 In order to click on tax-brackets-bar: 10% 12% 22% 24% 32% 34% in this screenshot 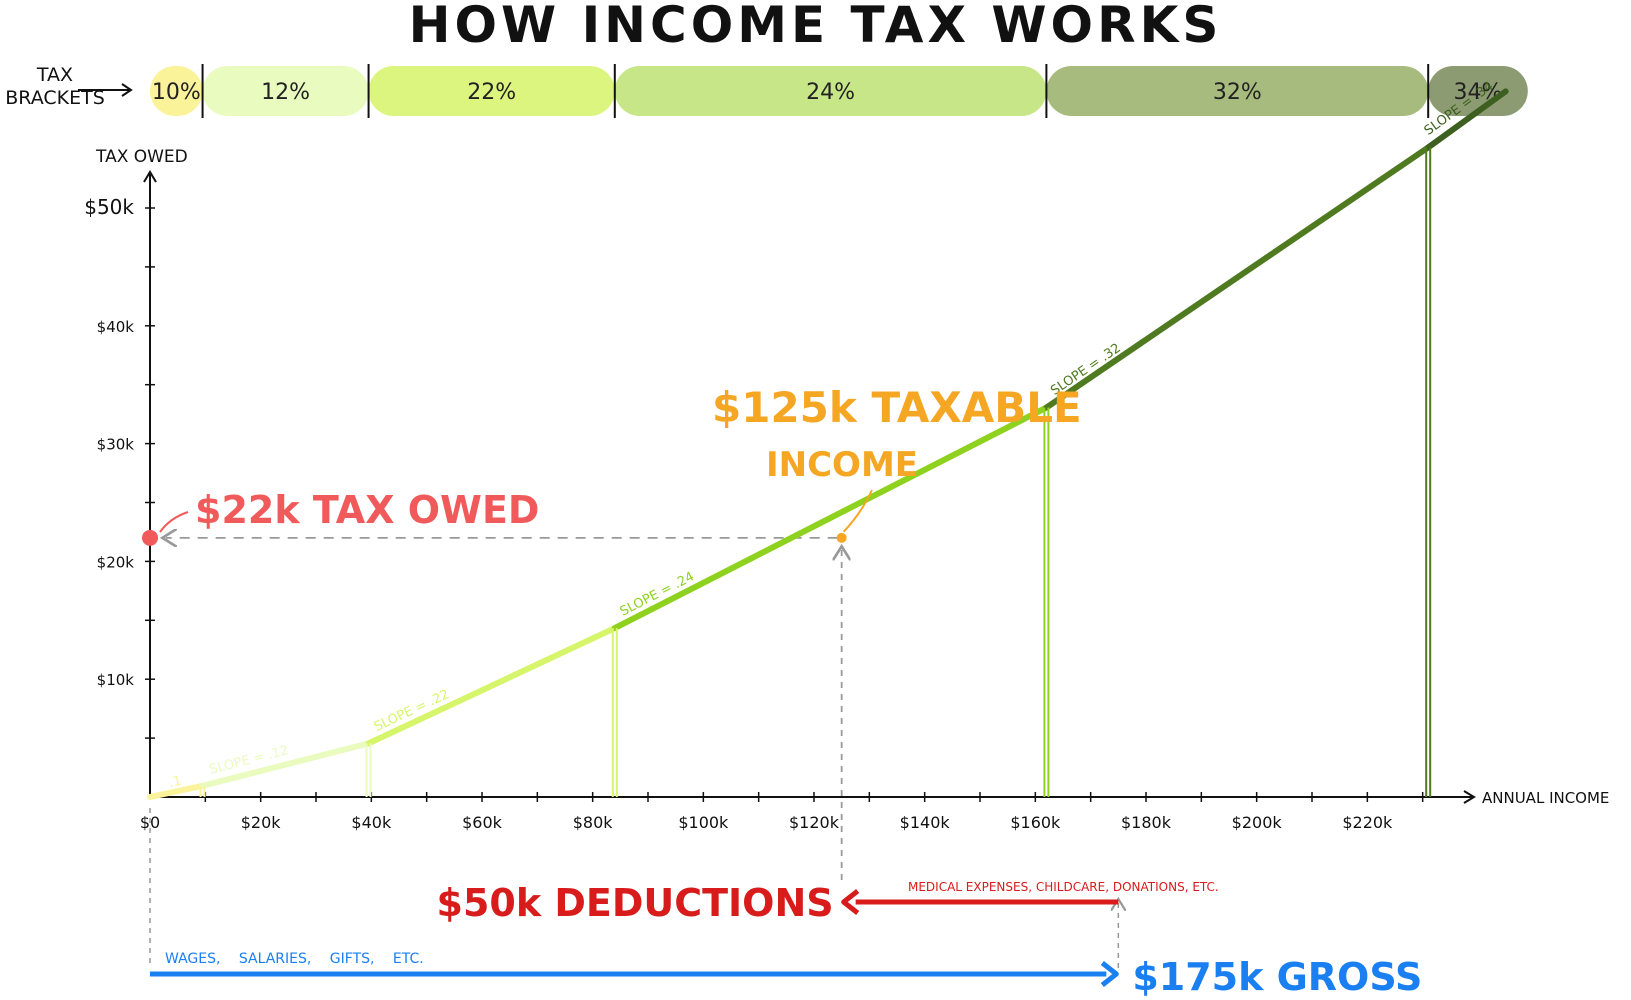, I will do `click(839, 91)`.